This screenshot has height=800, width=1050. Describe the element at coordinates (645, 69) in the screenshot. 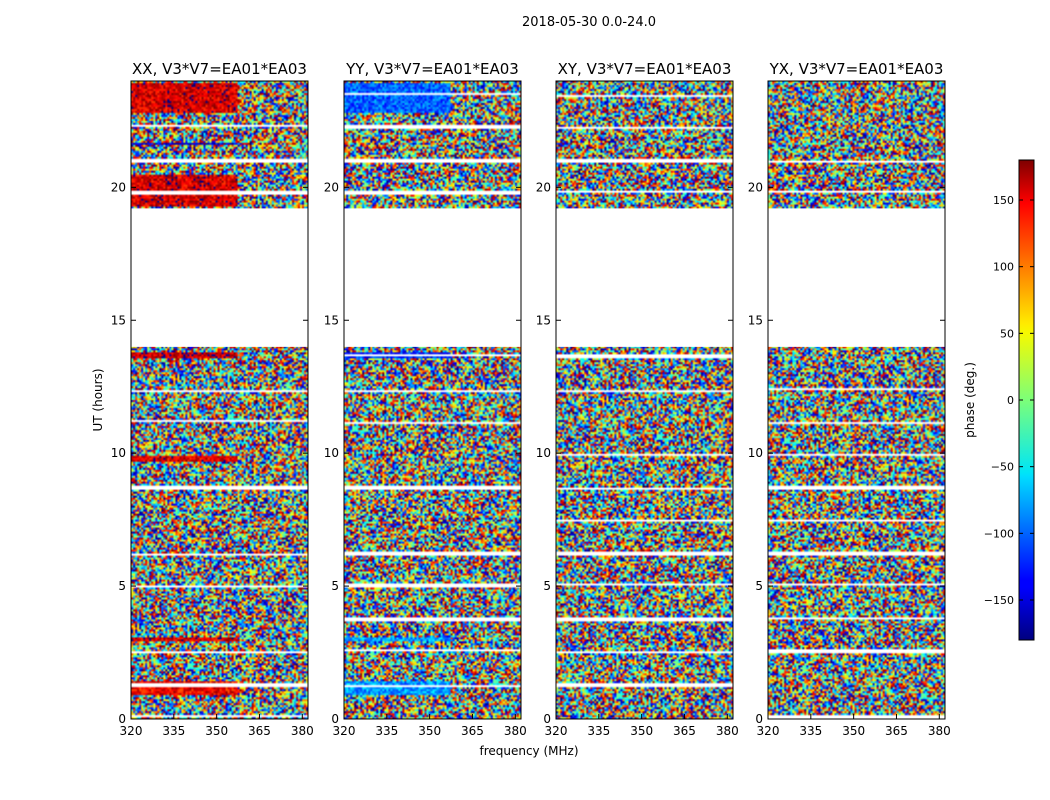

I see `panel-title: XY, V3*V7=EA01*EA03` at that location.